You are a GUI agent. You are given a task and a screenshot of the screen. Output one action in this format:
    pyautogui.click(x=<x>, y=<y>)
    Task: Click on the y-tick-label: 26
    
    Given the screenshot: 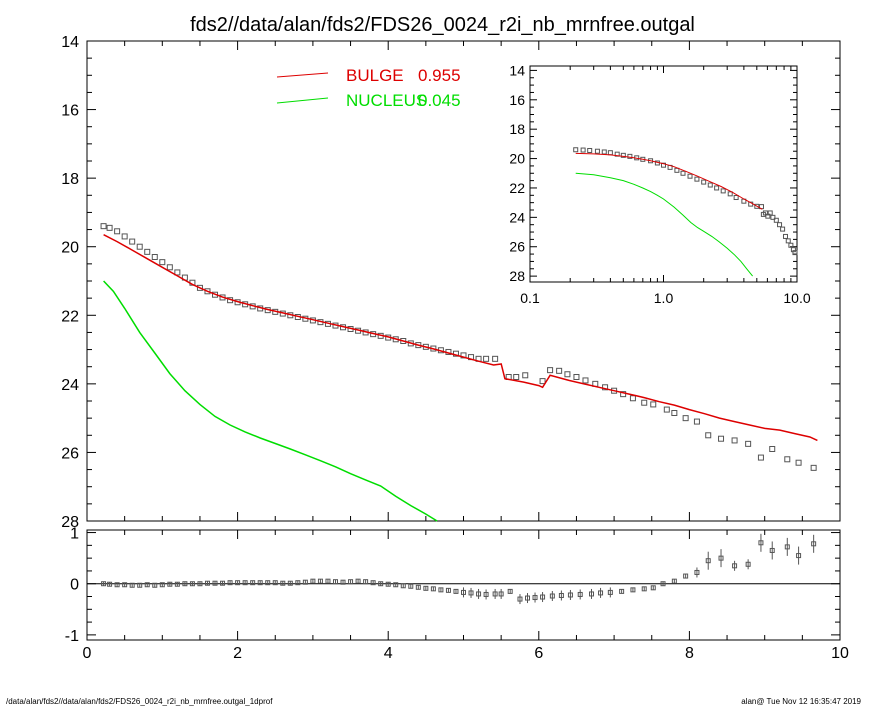 What is the action you would take?
    pyautogui.click(x=517, y=247)
    